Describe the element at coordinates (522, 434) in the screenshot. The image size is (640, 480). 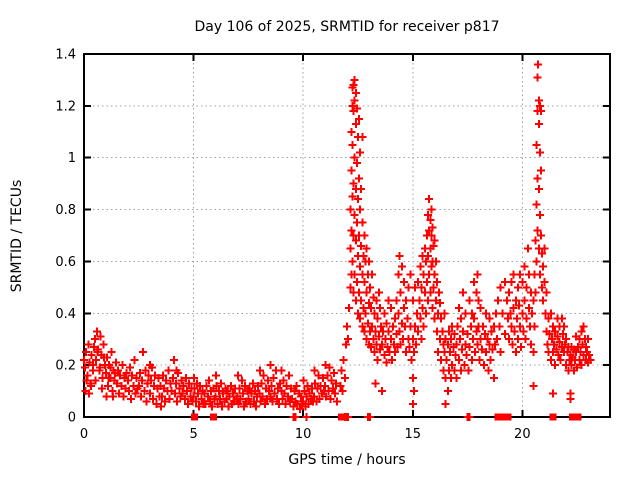
I see `x-tick-label: 20` at that location.